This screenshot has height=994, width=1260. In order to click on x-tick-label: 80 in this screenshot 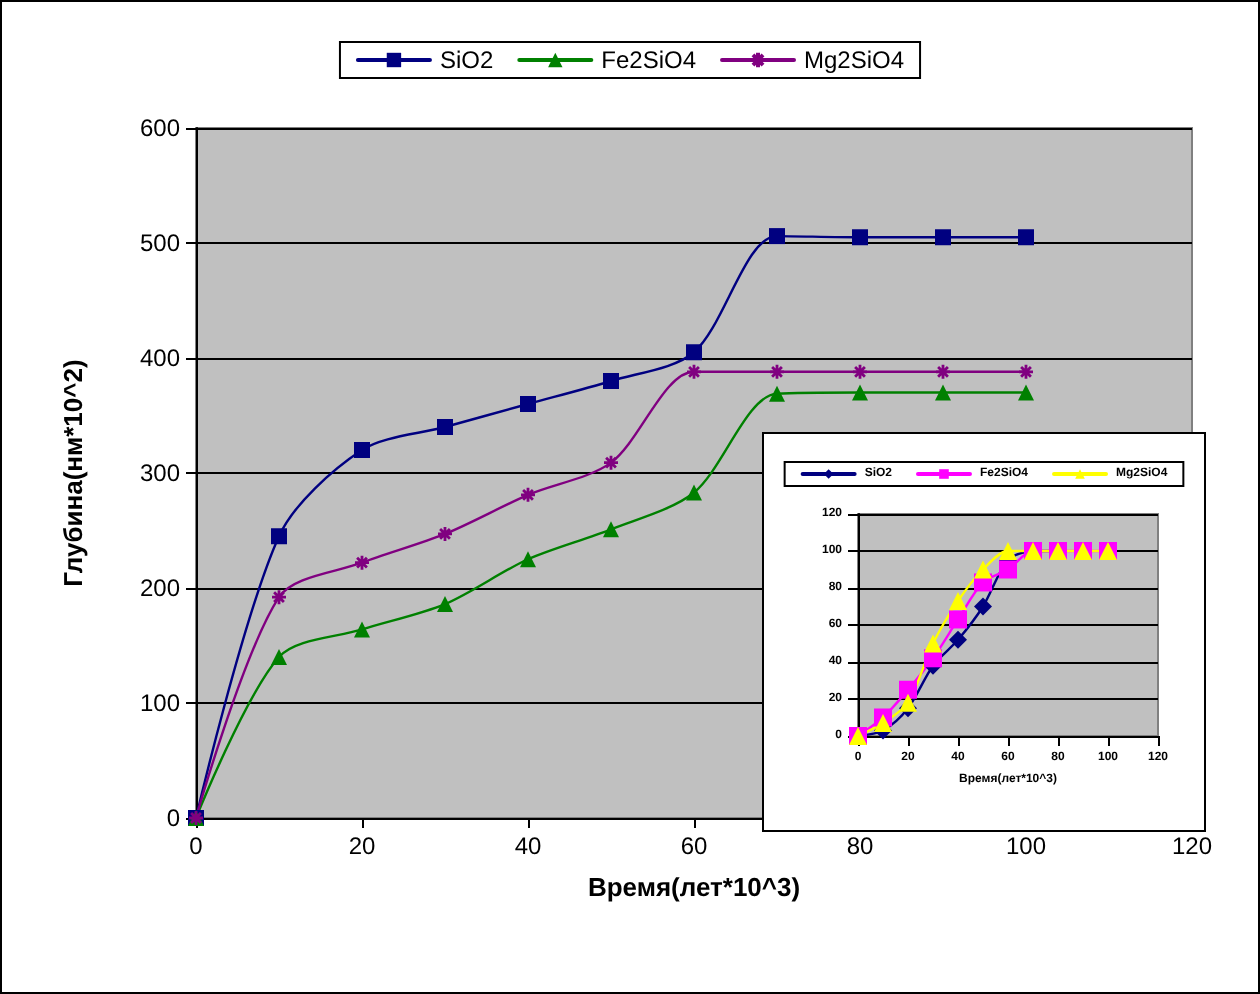, I will do `click(860, 846)`.